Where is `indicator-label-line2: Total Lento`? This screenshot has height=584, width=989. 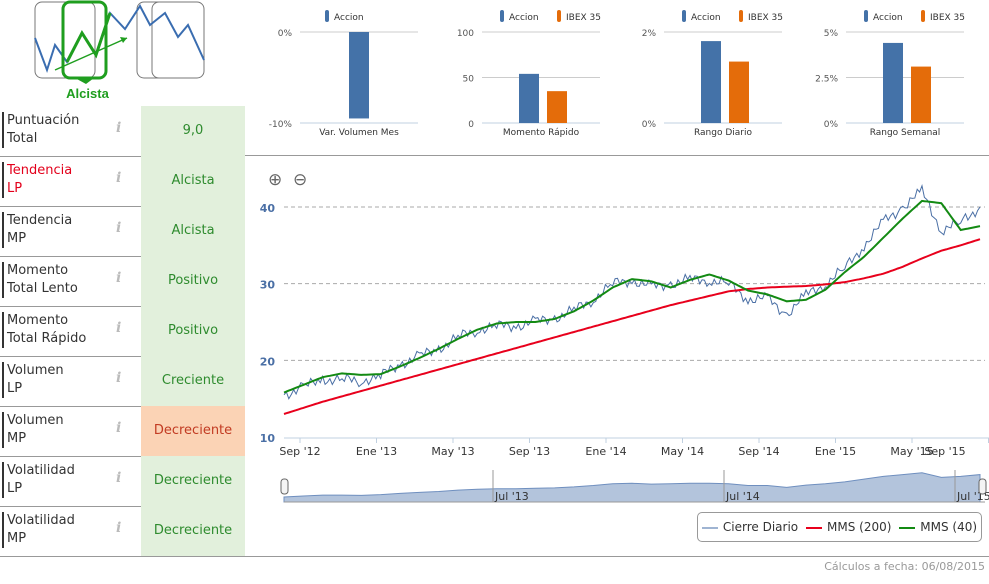 indicator-label-line2: Total Lento is located at coordinates (42, 288).